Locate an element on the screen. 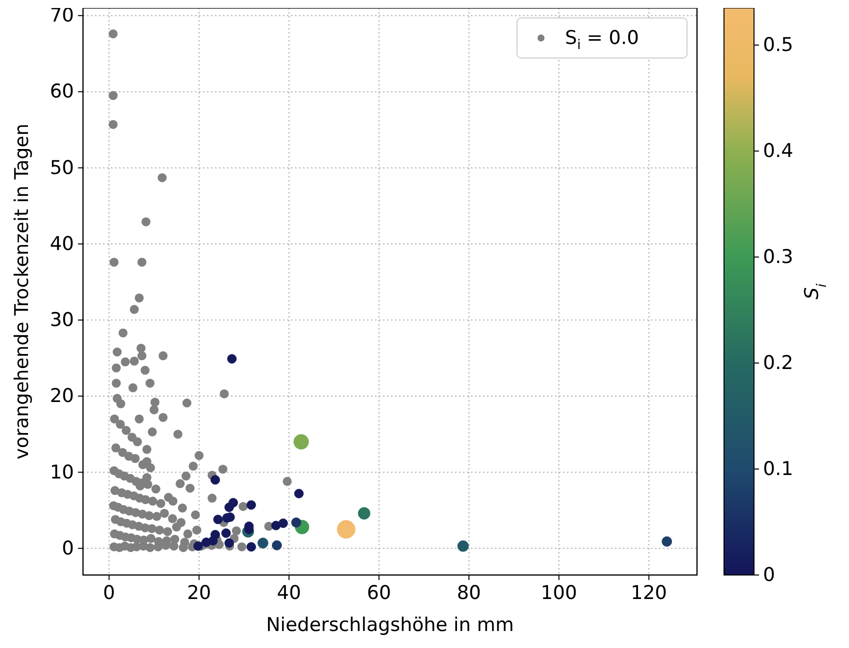 Image resolution: width=849 pixels, height=648 pixels. color-bar-label: 0.1 is located at coordinates (778, 469).